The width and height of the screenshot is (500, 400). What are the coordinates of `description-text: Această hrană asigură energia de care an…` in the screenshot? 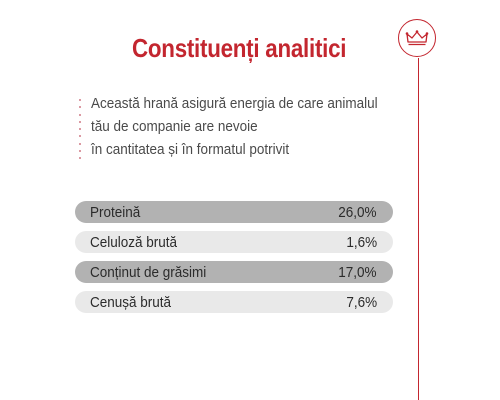 It's located at (235, 126).